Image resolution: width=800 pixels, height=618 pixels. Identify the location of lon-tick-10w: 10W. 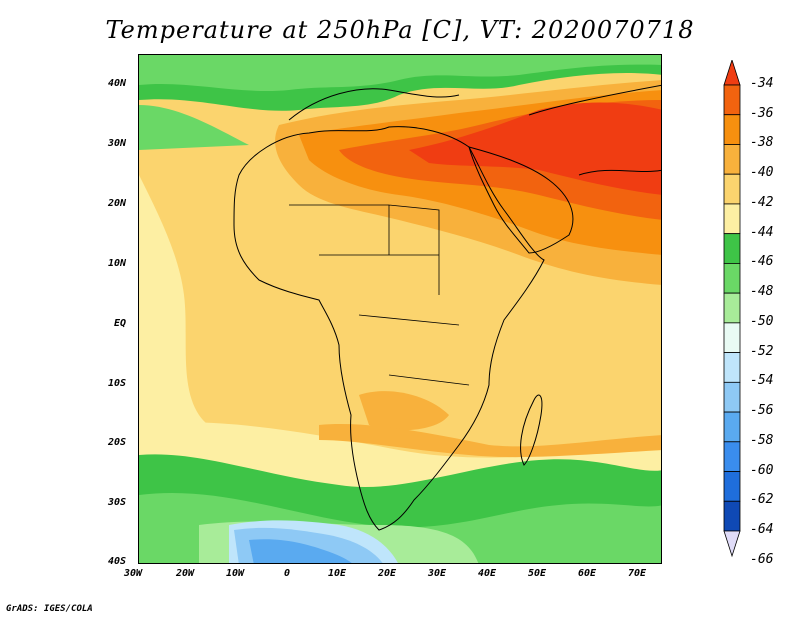
(235, 573).